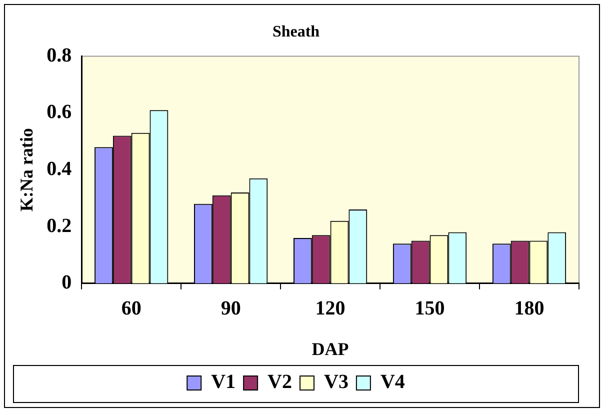 The image size is (606, 412). Describe the element at coordinates (59, 169) in the screenshot. I see `y-tick-label: 0.4` at that location.